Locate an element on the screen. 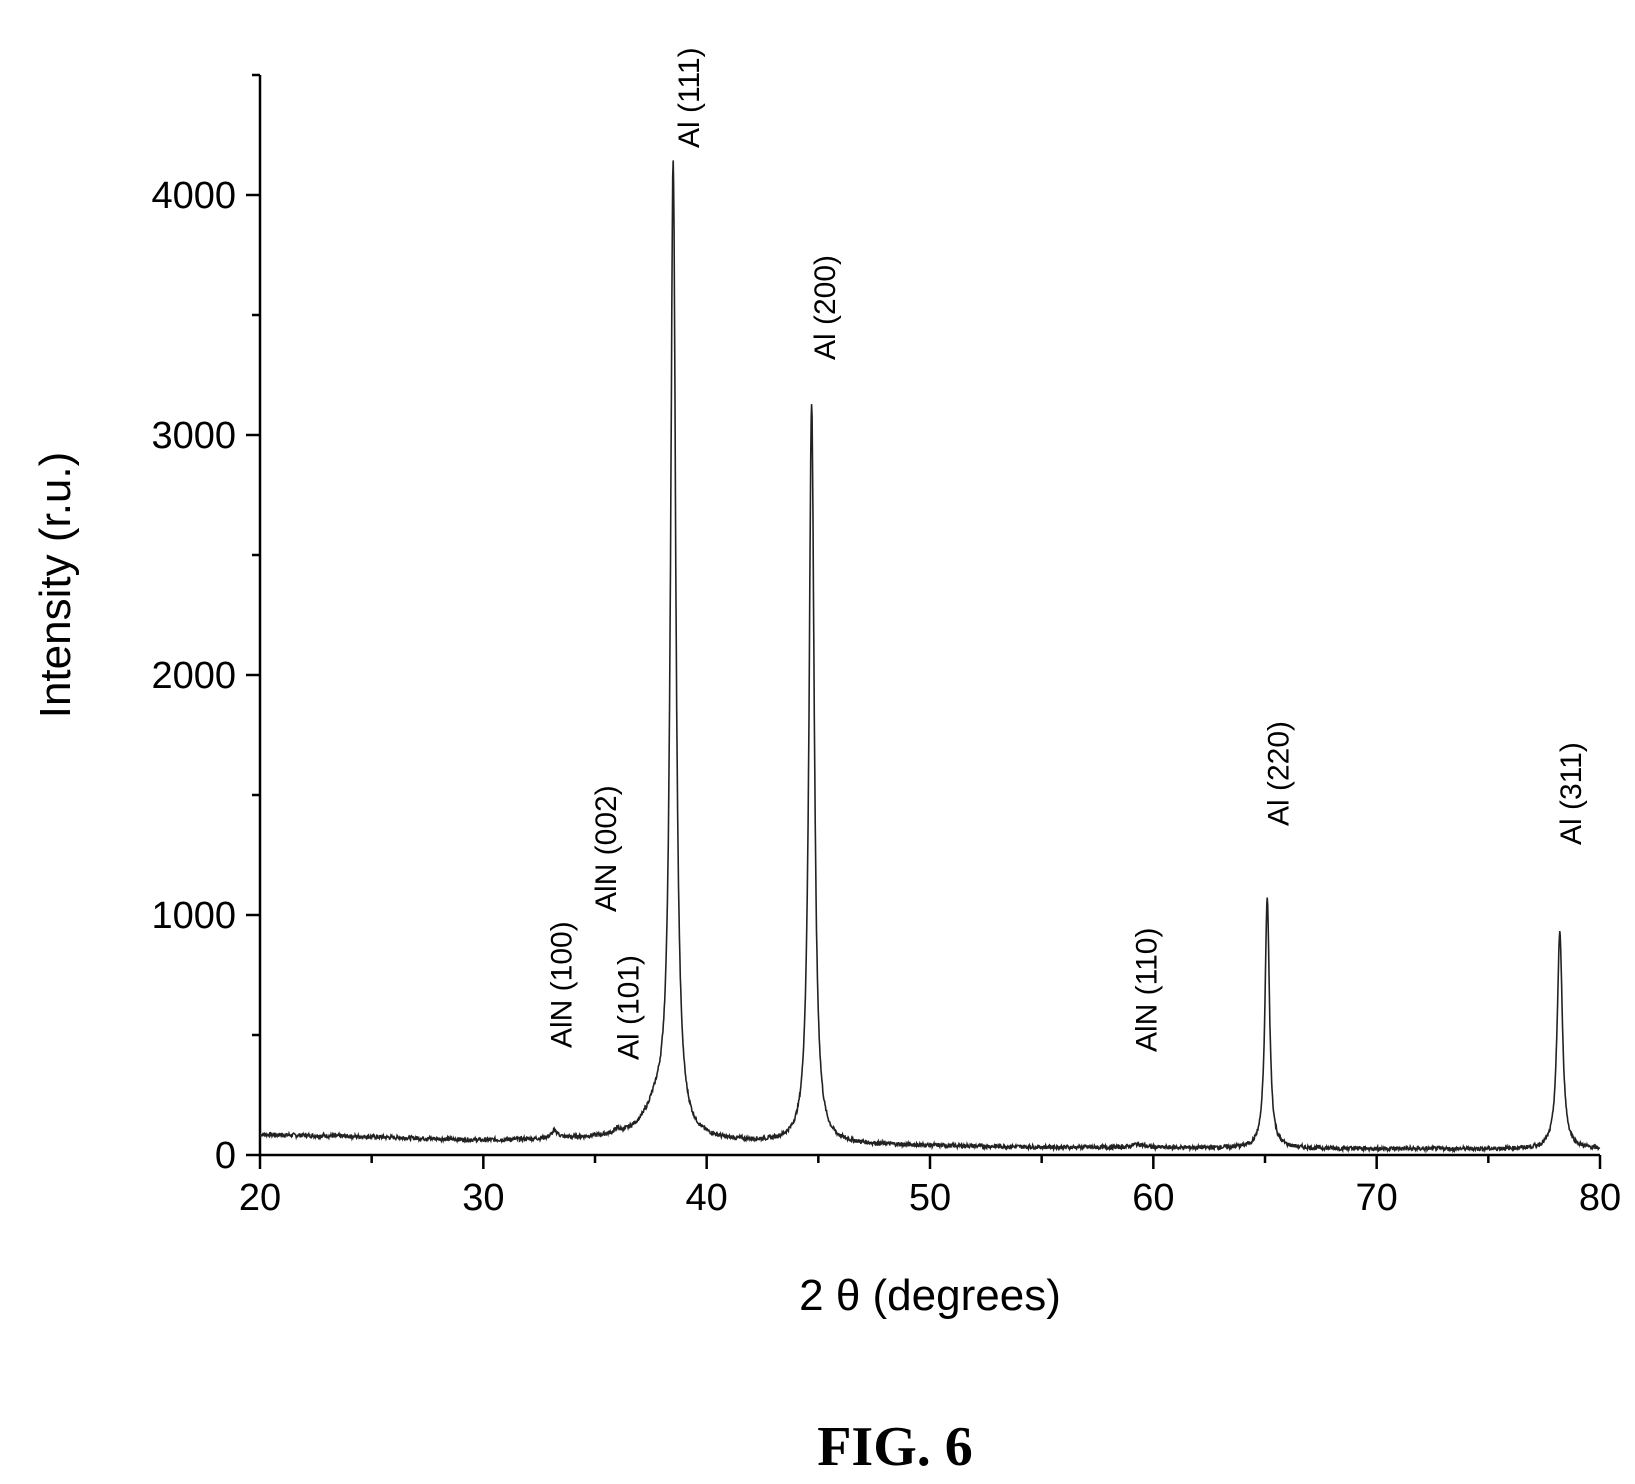 The image size is (1635, 1484). peak-label: AlN (110) is located at coordinates (1147, 990).